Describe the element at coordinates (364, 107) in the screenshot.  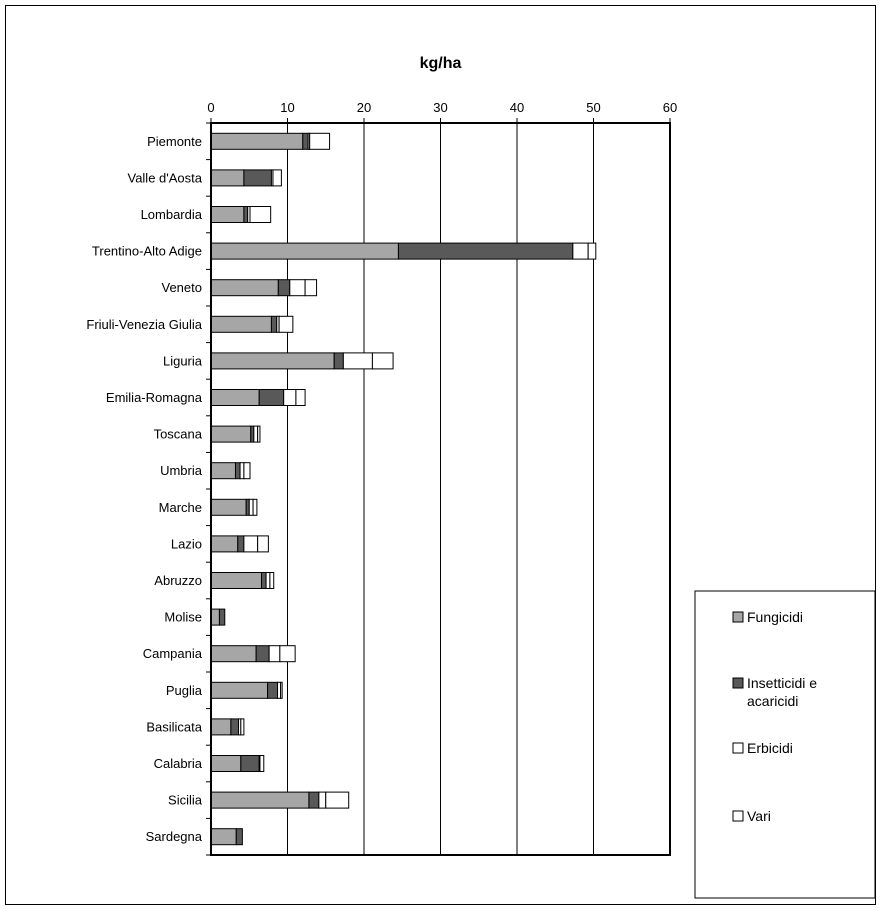
I see `x-tick-label: 20` at that location.